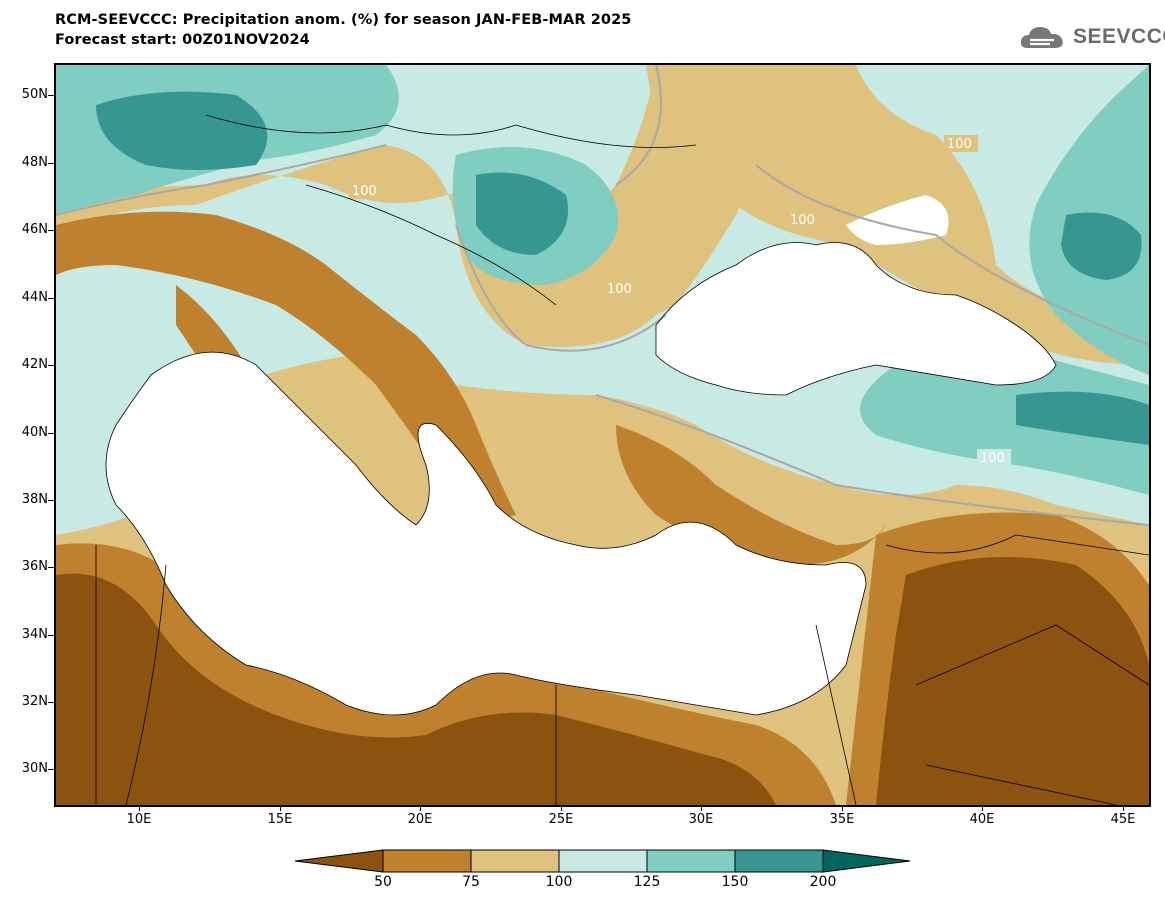 This screenshot has height=907, width=1165. What do you see at coordinates (735, 882) in the screenshot?
I see `colorbar-label-150: 150` at bounding box center [735, 882].